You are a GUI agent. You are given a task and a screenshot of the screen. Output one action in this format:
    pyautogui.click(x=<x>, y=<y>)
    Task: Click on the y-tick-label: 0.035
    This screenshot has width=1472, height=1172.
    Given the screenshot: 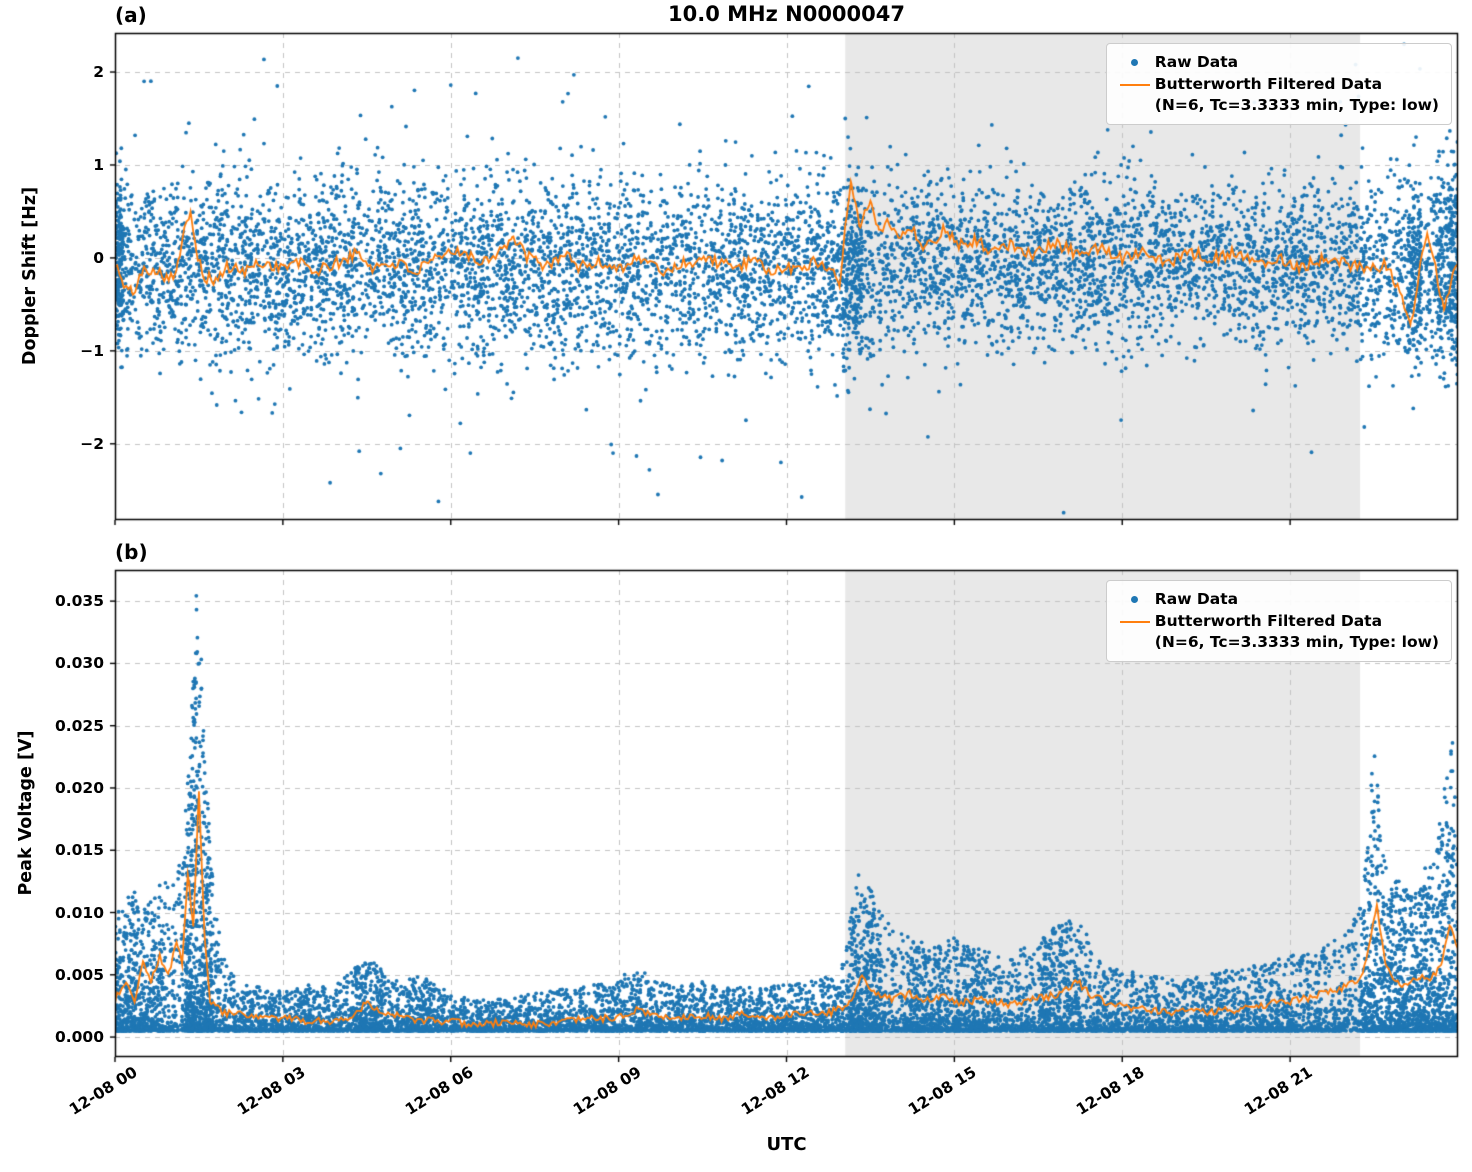 What is the action you would take?
    pyautogui.click(x=79, y=601)
    